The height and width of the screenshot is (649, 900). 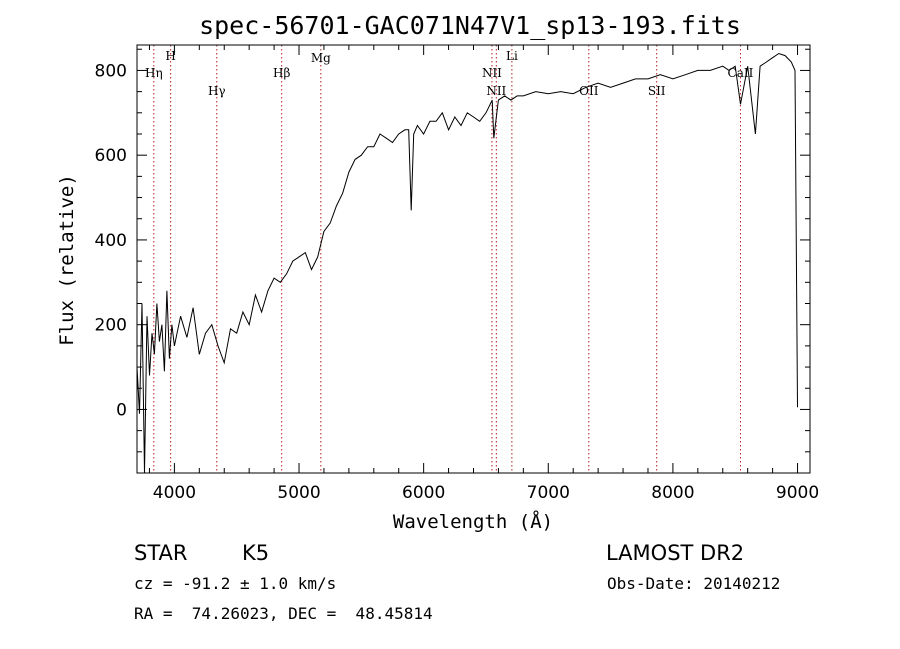 What do you see at coordinates (67, 260) in the screenshot?
I see `y-axis-label: Flux (relative)` at bounding box center [67, 260].